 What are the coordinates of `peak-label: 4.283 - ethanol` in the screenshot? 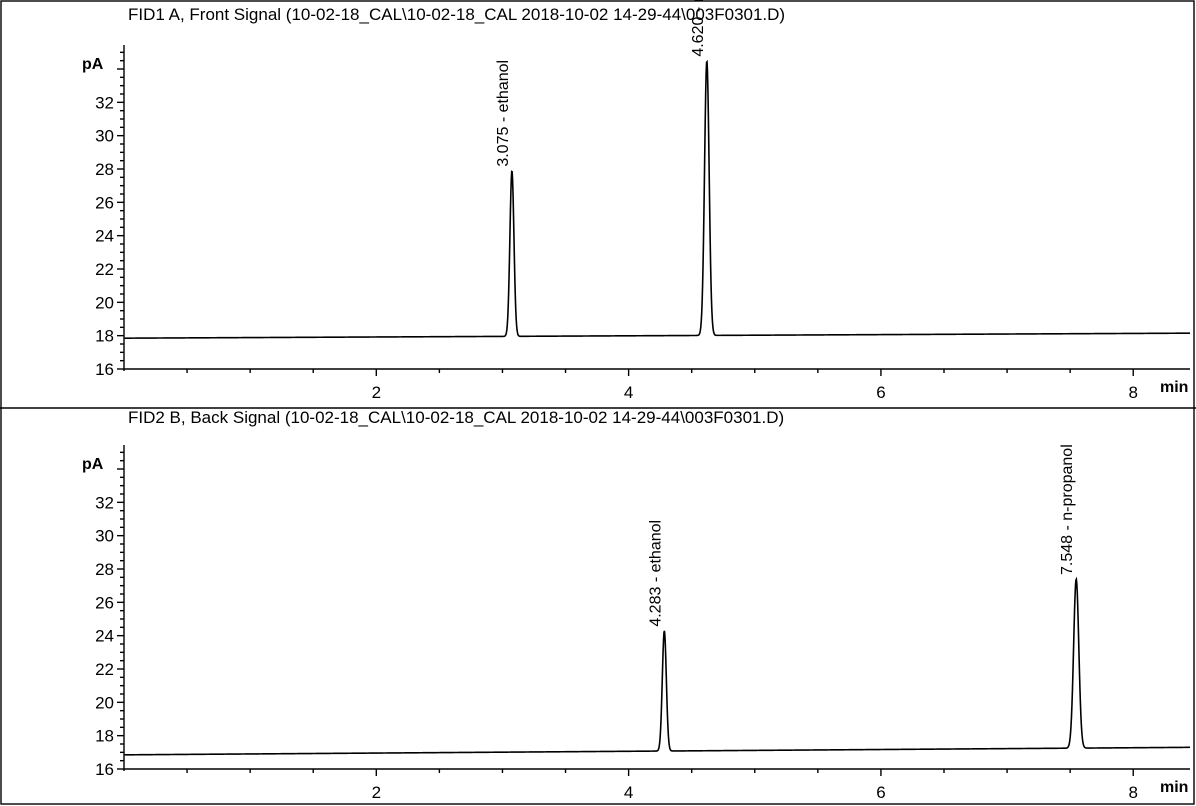 It's located at (655, 573).